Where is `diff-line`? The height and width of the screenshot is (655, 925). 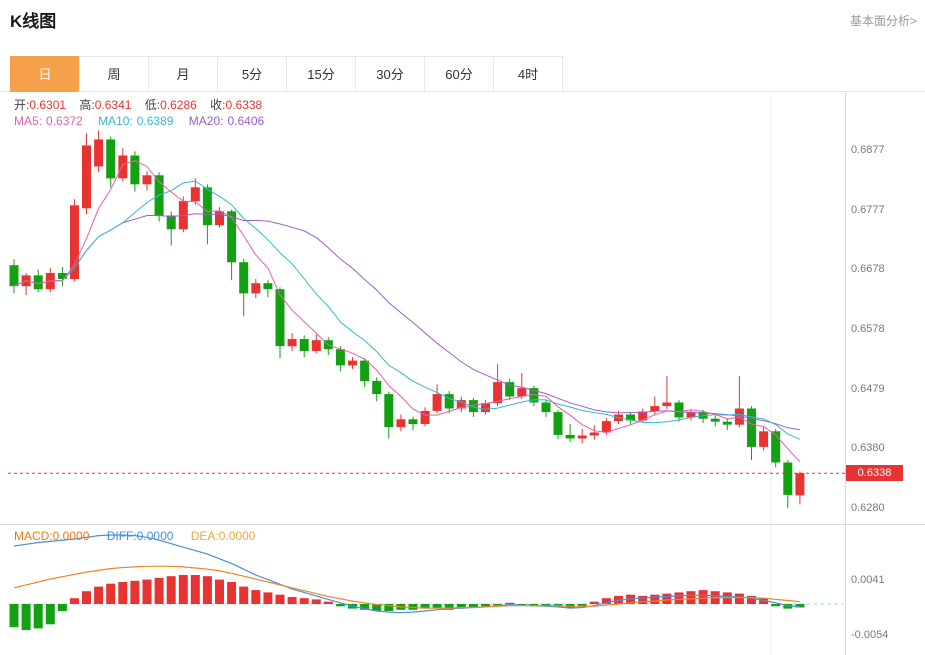 diff-line is located at coordinates (406, 574).